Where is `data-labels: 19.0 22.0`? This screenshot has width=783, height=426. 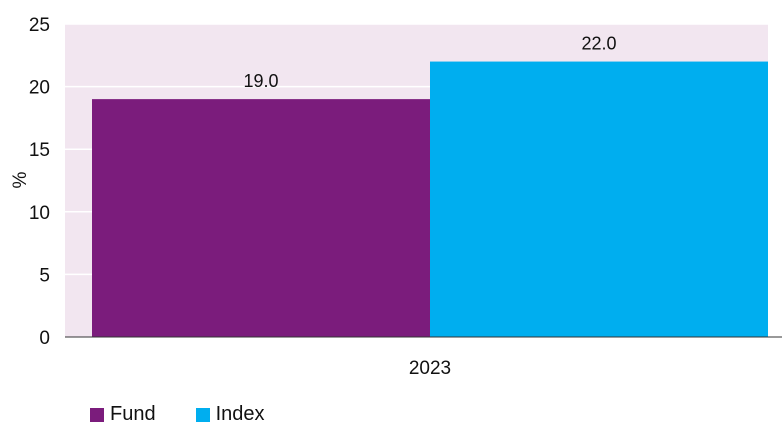
data-labels: 19.0 22.0 is located at coordinates (429, 63).